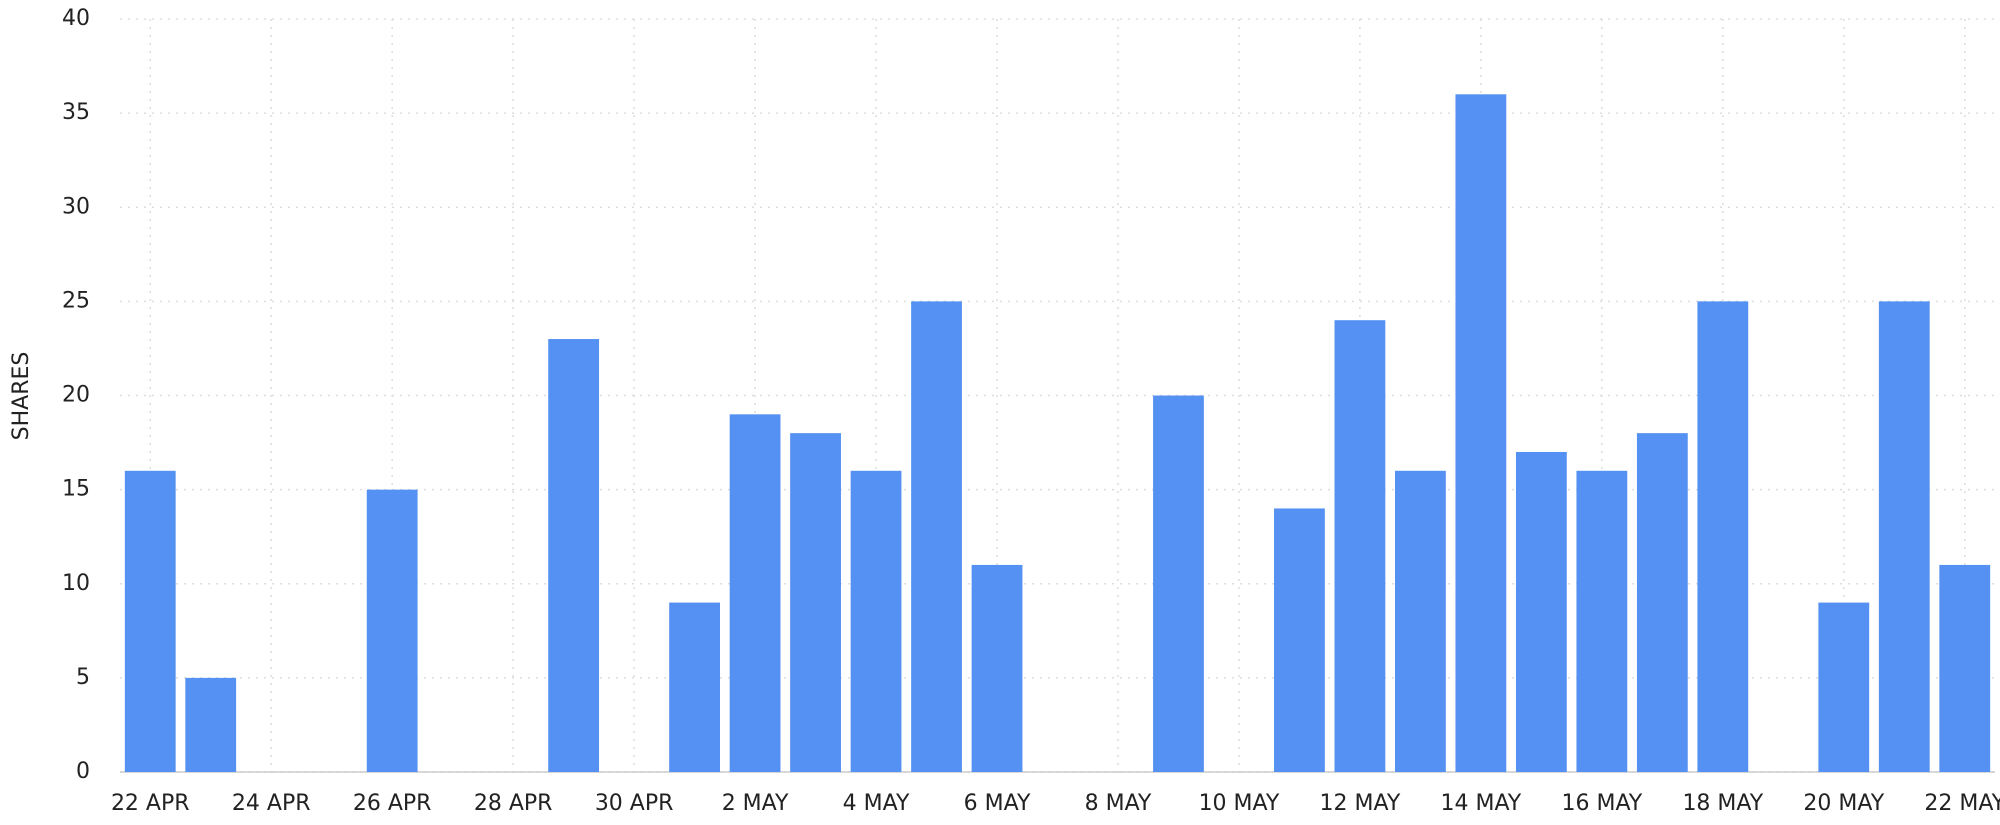  Describe the element at coordinates (83, 677) in the screenshot. I see `y-tick-label: 5` at that location.